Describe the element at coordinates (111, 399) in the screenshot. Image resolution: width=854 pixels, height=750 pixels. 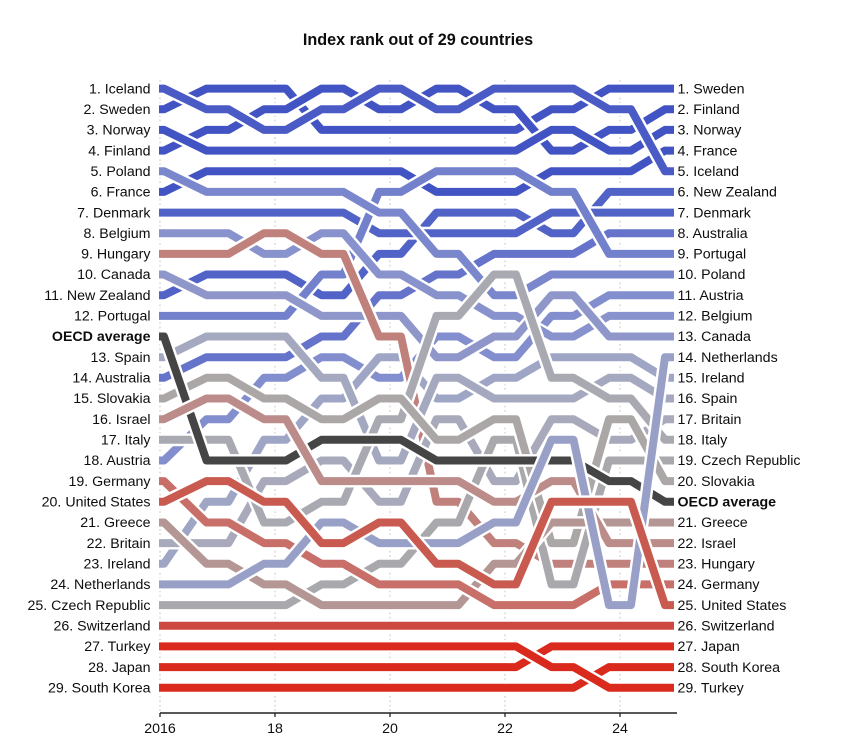
I see `svg-text: 15. Slovakia` at that location.